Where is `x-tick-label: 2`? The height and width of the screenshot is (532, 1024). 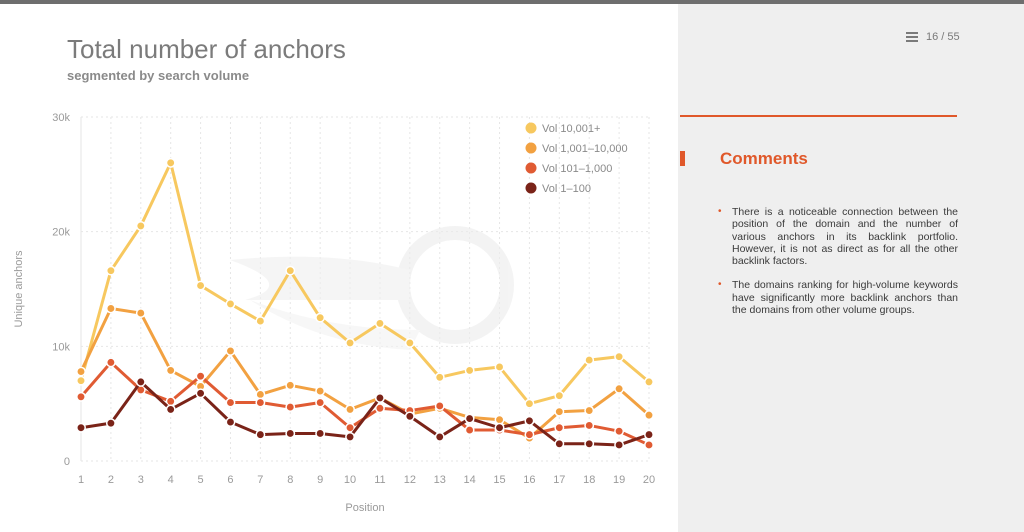
x-tick-label: 2 is located at coordinates (111, 480).